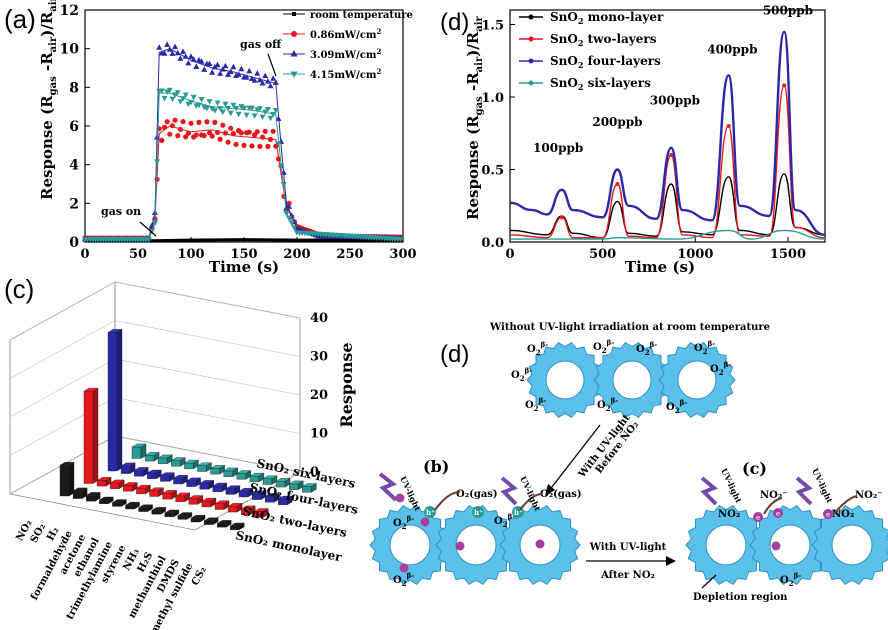 This screenshot has height=630, width=888. What do you see at coordinates (244, 267) in the screenshot?
I see `panel-a-xlabel: Time (s)` at bounding box center [244, 267].